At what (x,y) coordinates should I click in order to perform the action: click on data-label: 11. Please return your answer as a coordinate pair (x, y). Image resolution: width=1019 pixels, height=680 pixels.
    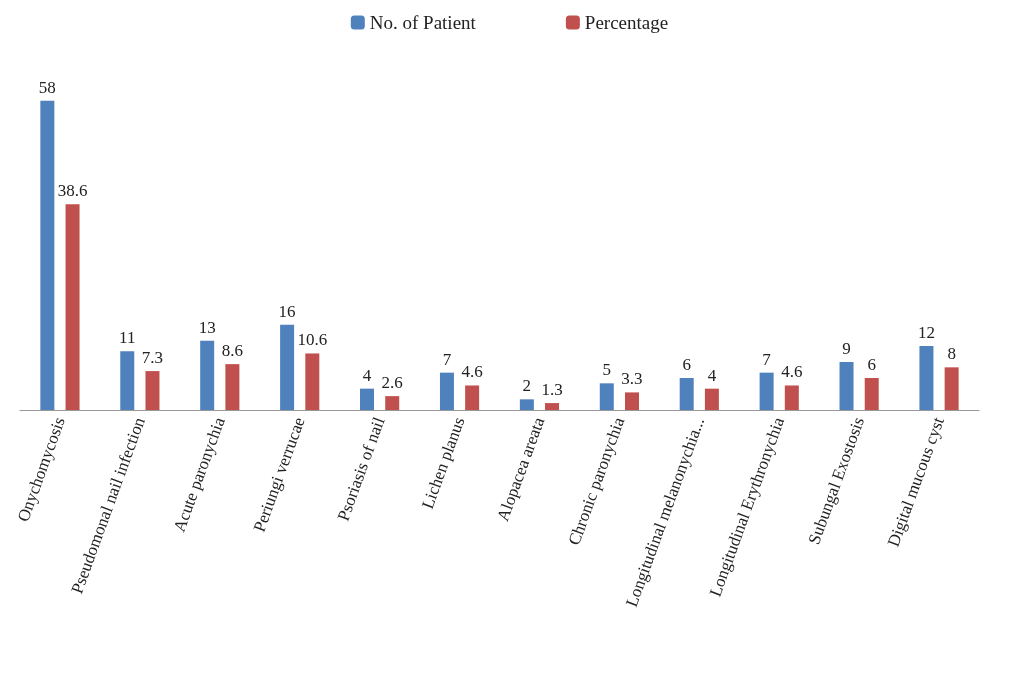
    Looking at the image, I should click on (127, 338).